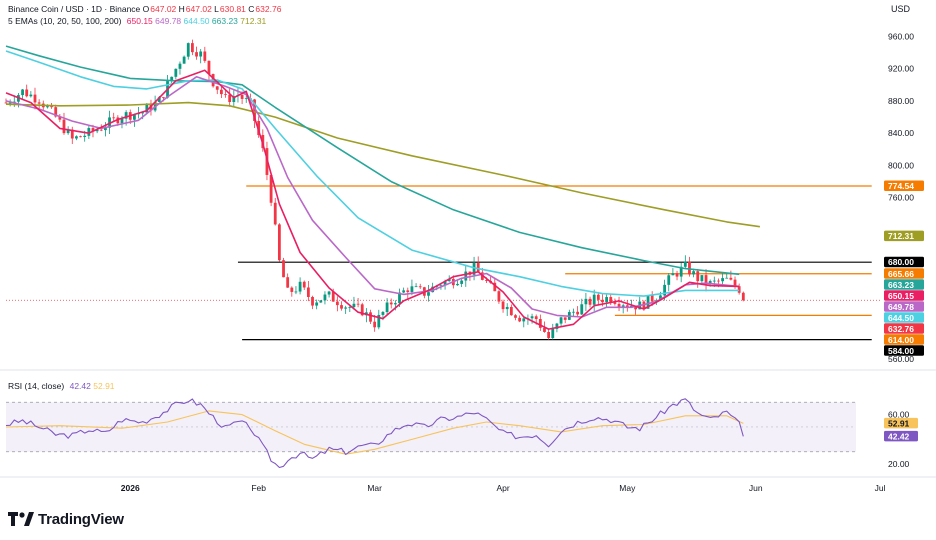 The height and width of the screenshot is (540, 936). What do you see at coordinates (104, 386) in the screenshot?
I see `rsi-ma-value: 52.91` at bounding box center [104, 386].